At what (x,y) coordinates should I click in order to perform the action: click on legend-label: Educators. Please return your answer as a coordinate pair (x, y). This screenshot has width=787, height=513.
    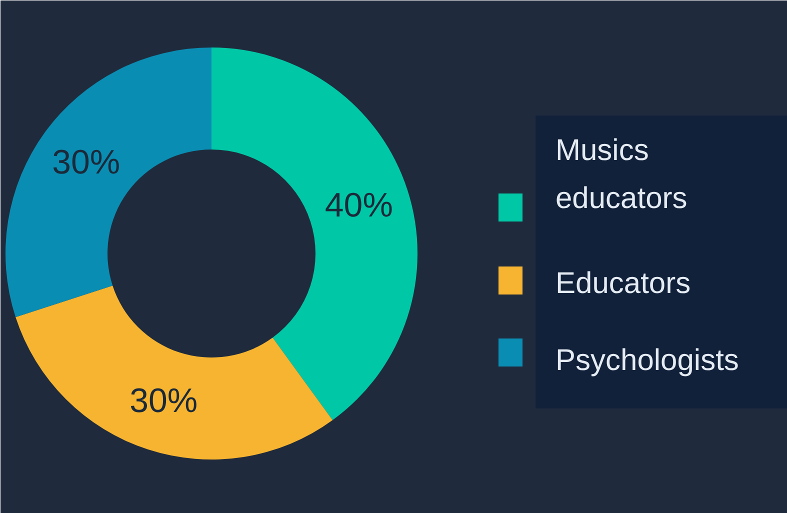
    Looking at the image, I should click on (623, 283).